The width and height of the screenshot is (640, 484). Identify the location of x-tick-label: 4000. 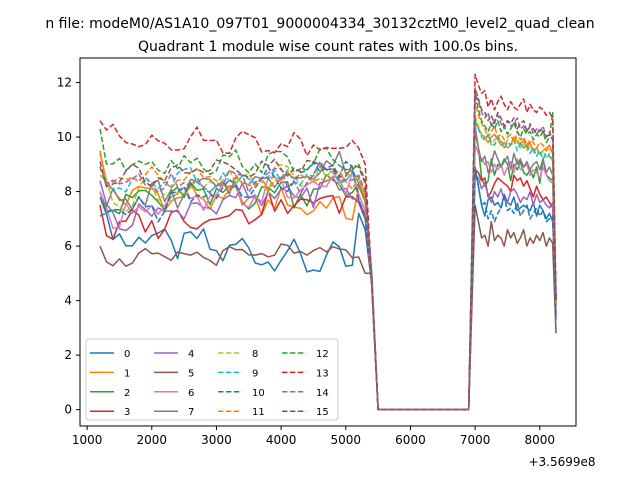
(281, 440).